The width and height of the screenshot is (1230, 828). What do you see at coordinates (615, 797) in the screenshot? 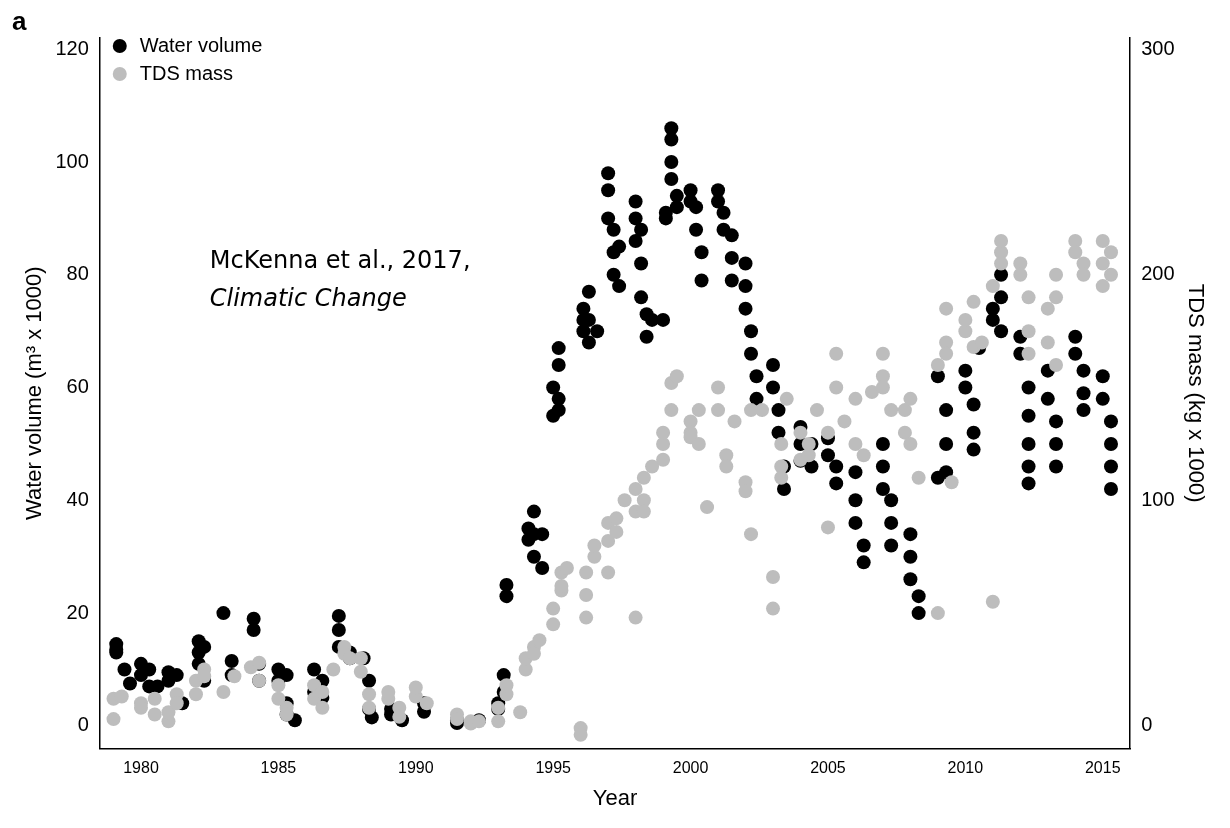
I see `x-axis-title: Year` at bounding box center [615, 797].